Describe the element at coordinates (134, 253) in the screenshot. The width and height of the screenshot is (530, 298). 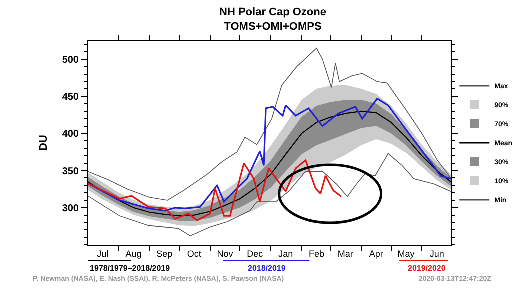
I see `x-tick-label: Aug` at that location.